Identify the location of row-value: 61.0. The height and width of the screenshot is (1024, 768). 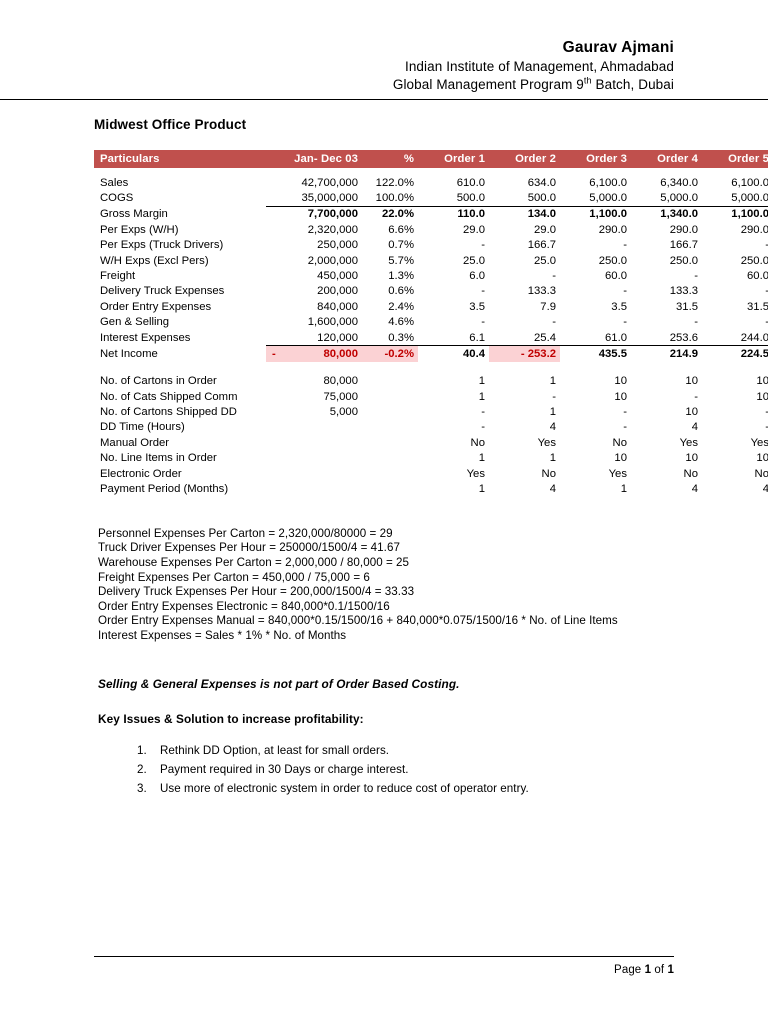
(616, 337).